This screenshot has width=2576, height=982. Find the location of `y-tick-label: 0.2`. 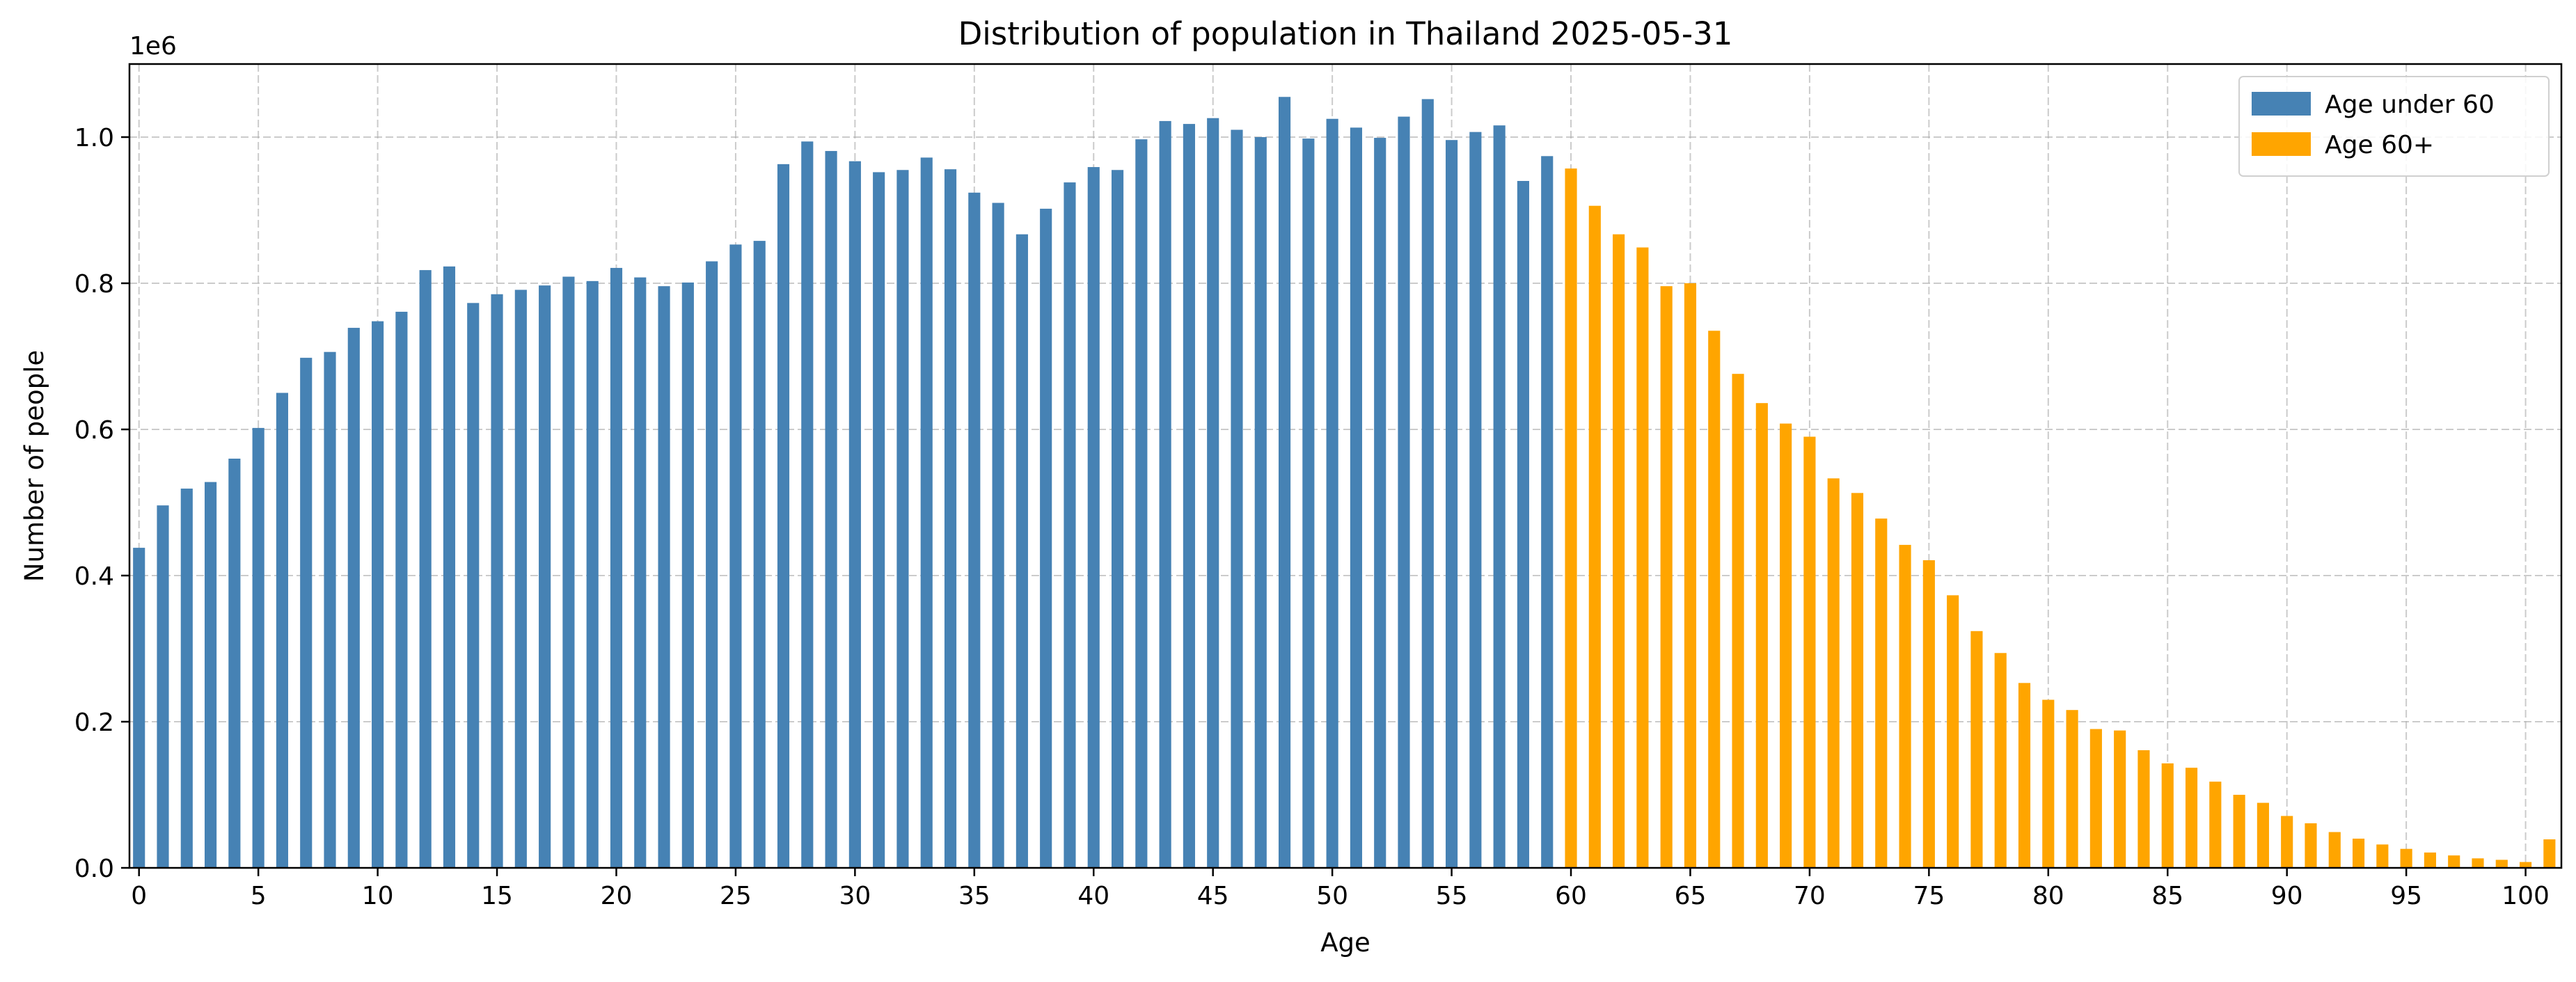

y-tick-label: 0.2 is located at coordinates (94, 722).